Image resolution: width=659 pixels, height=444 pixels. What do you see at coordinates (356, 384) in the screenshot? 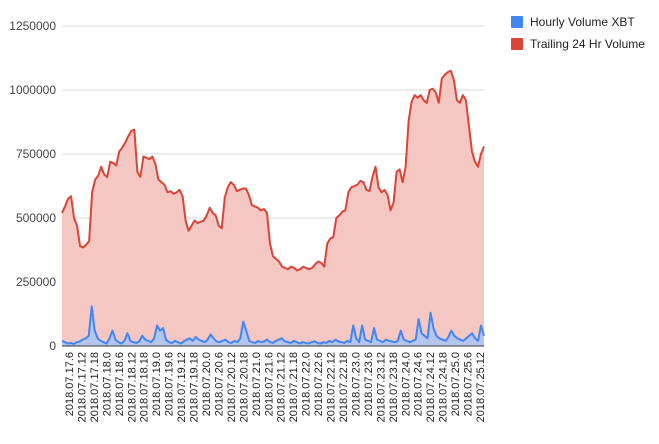
I see `x-tick-label: 2018.07.23.0` at bounding box center [356, 384].